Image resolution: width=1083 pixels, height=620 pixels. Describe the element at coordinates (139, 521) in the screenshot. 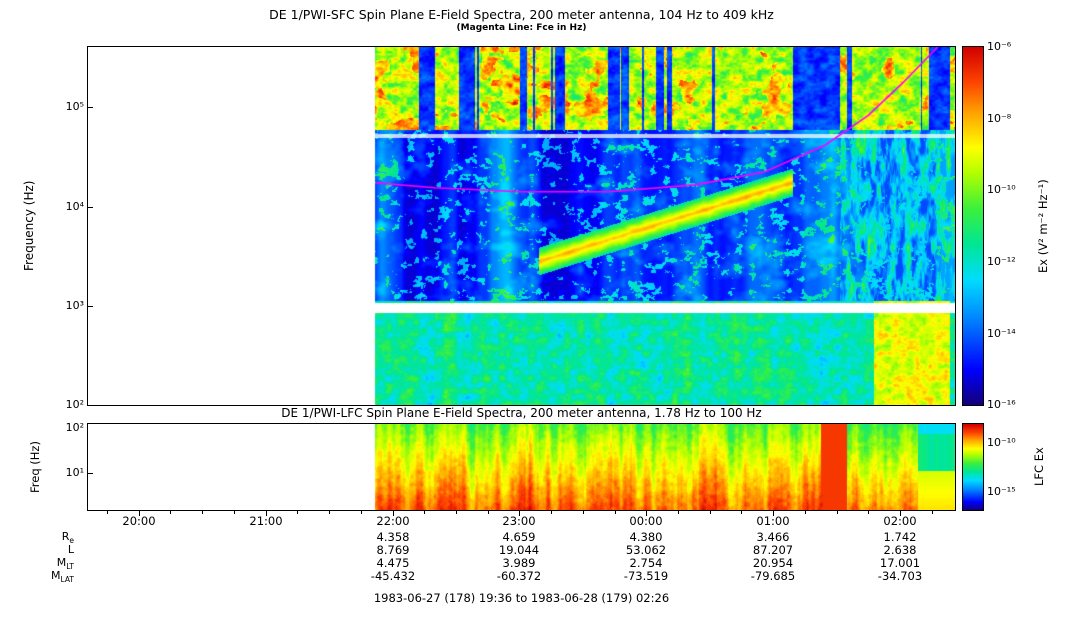

I see `xtick-2000: 20:00` at that location.